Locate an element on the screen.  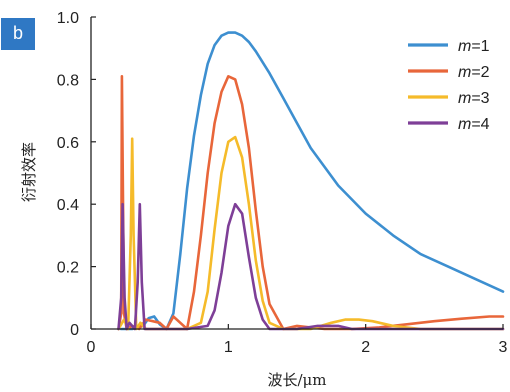
panel-label-badge: b is located at coordinates (18, 34).